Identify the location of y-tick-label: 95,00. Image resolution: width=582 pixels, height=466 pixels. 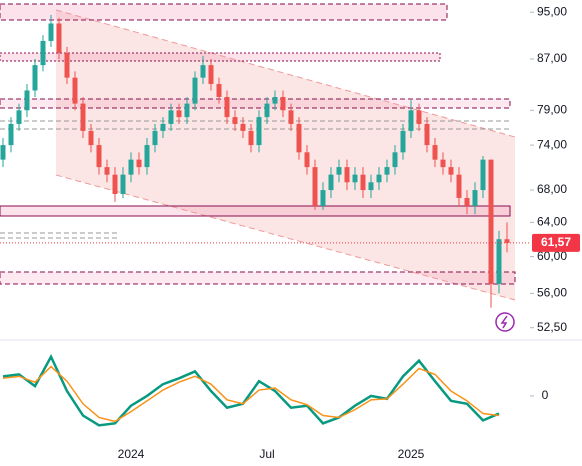
(552, 11).